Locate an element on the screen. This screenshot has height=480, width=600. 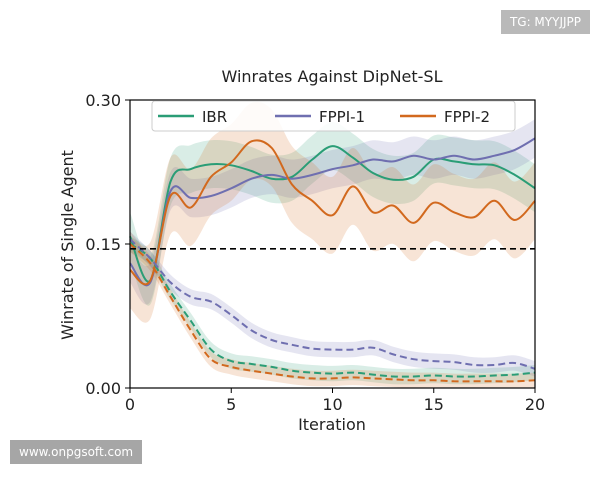
y-tick-label: 0.30 is located at coordinates (103, 100).